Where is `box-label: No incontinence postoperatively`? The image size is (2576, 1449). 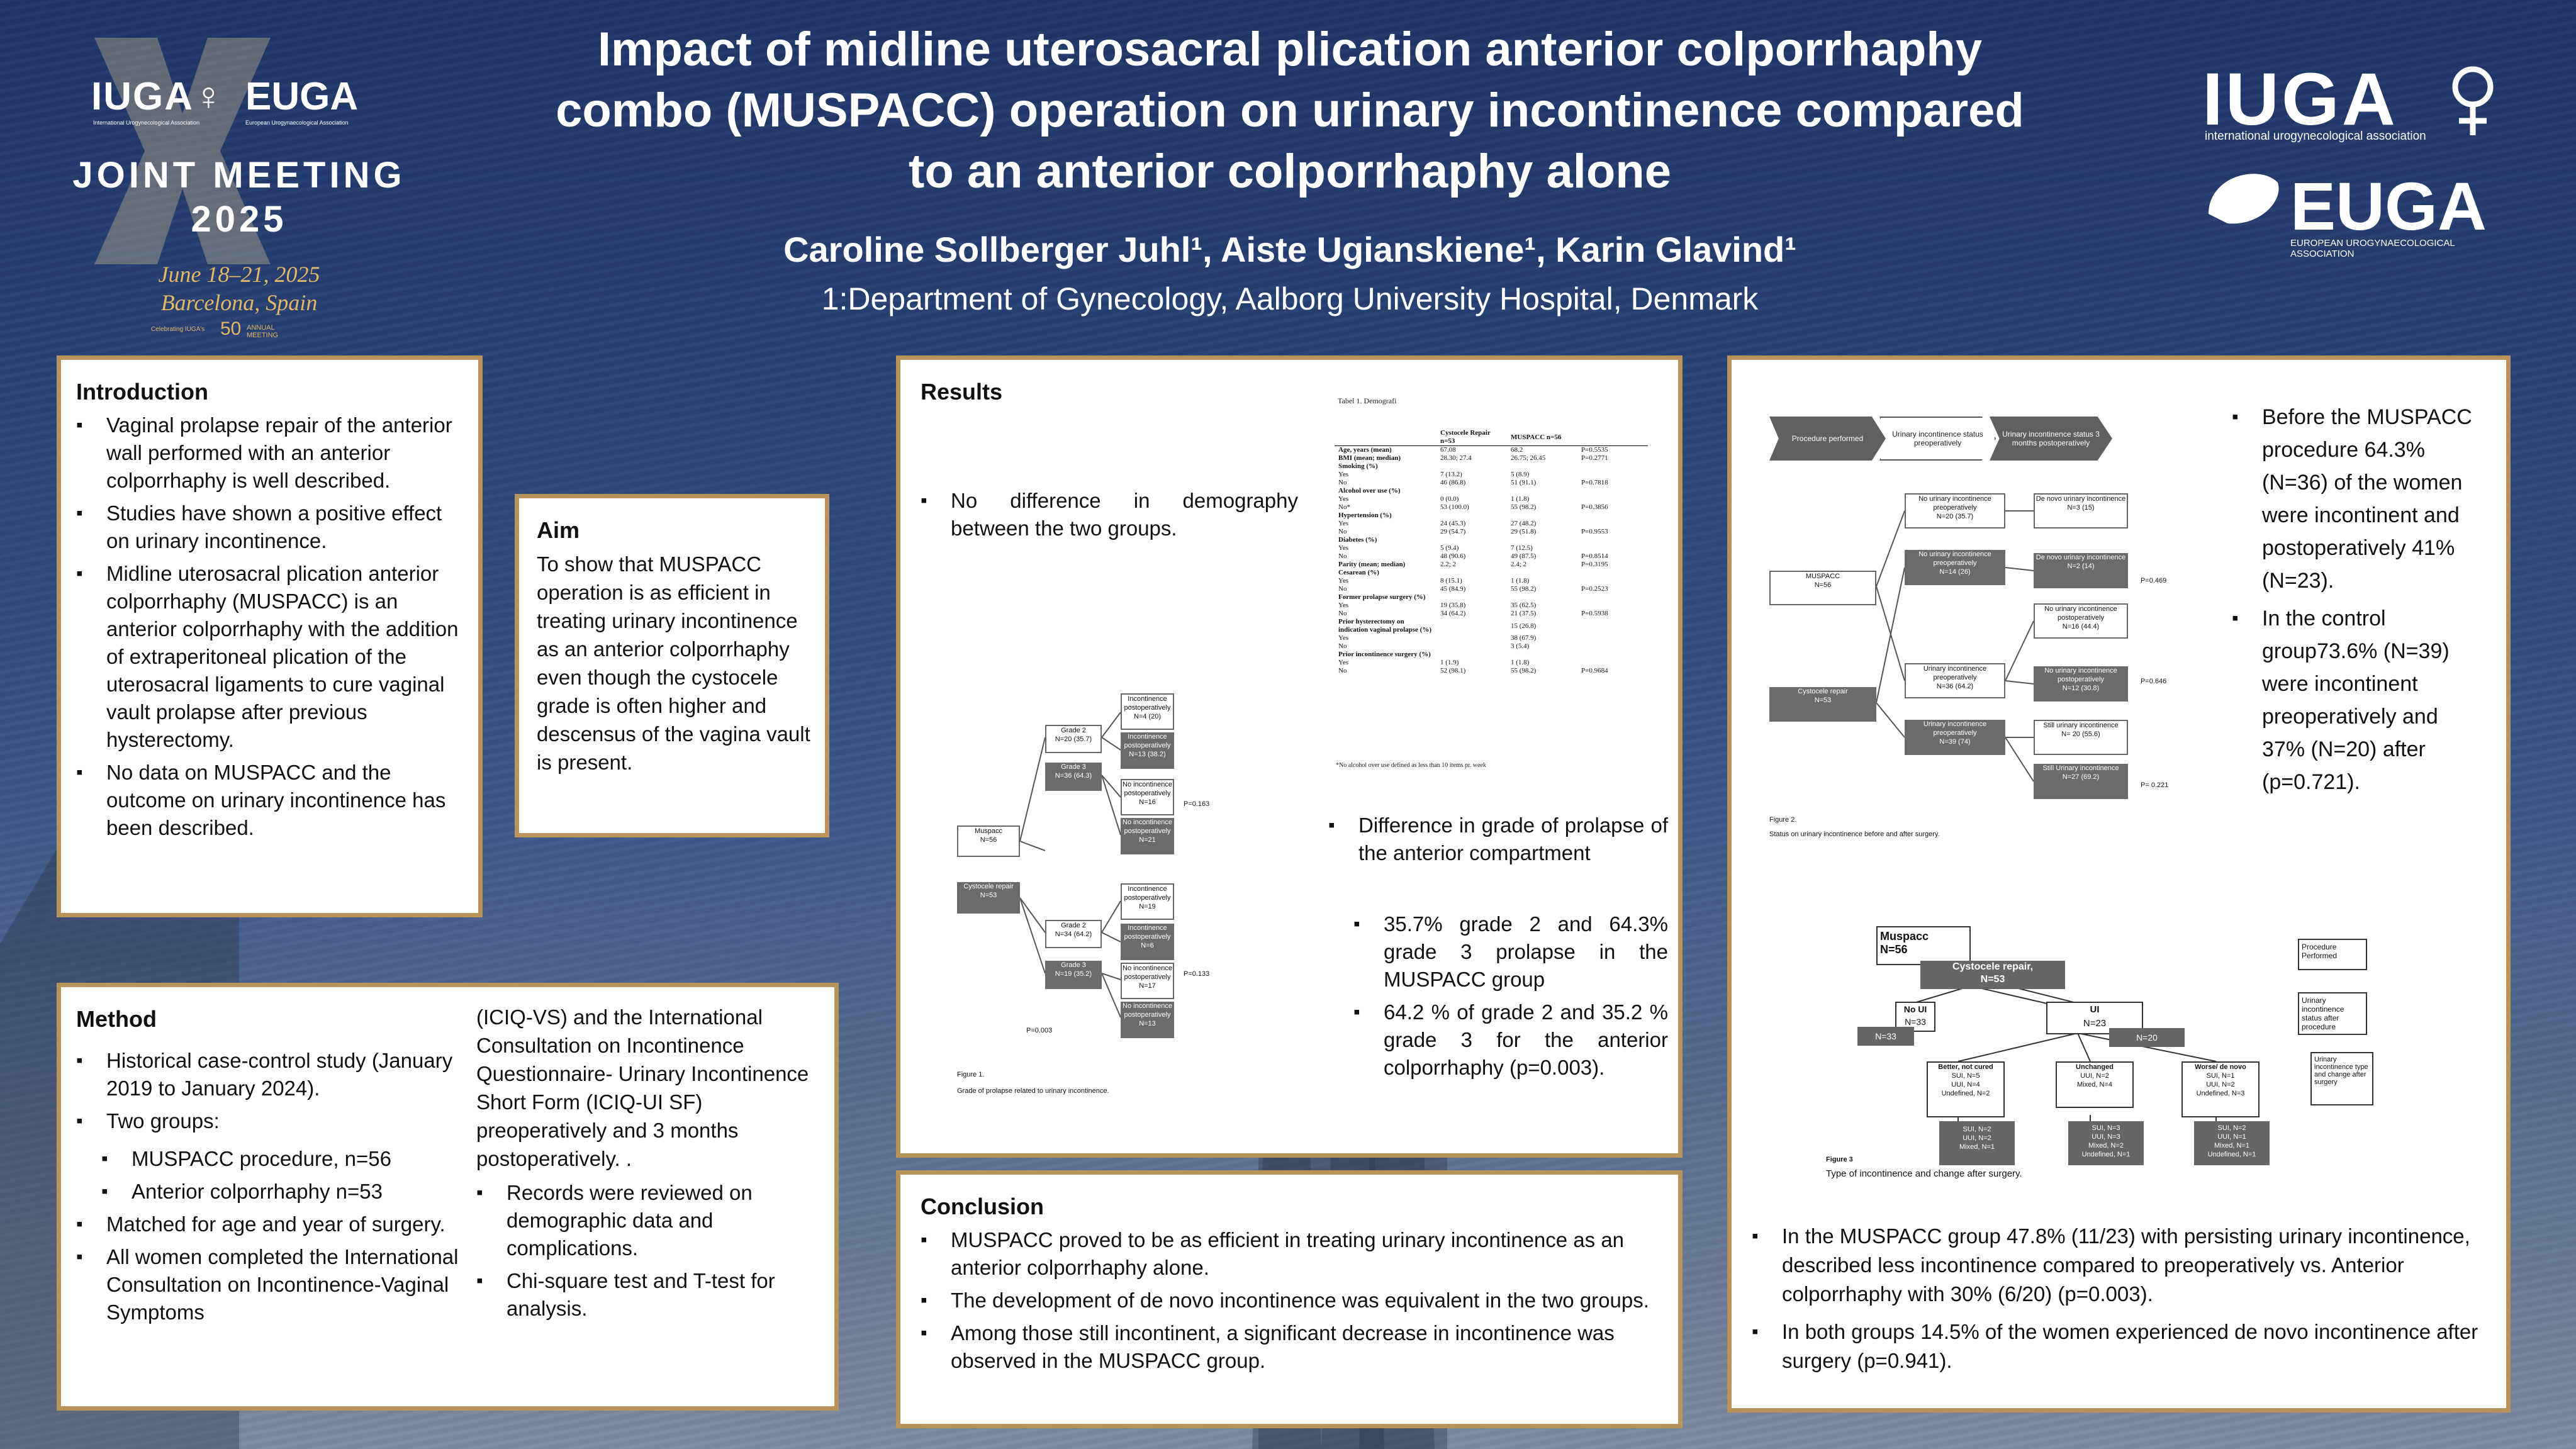
box-label: No incontinence postoperatively is located at coordinates (1147, 789).